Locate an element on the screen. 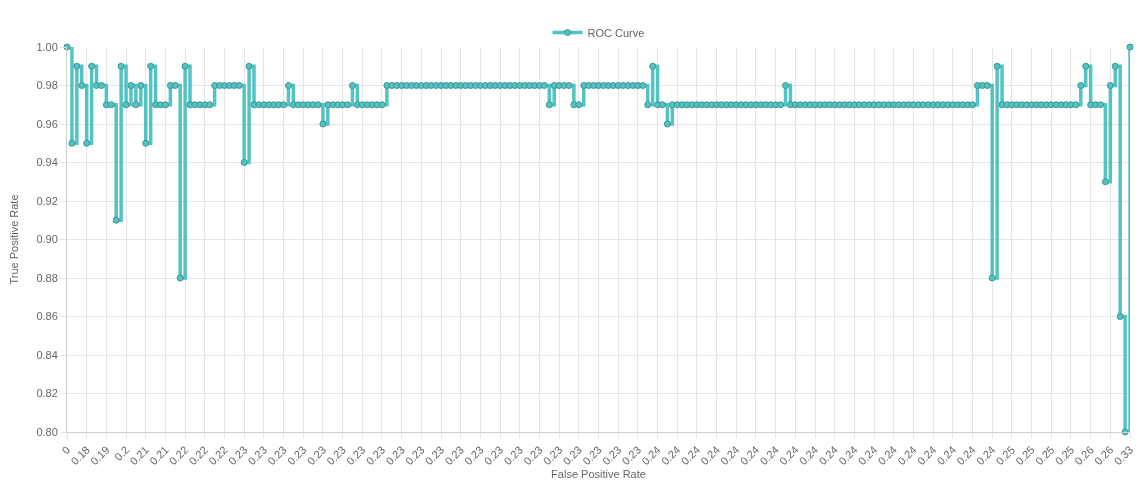  y-tick-label: 0.80 is located at coordinates (47, 431).